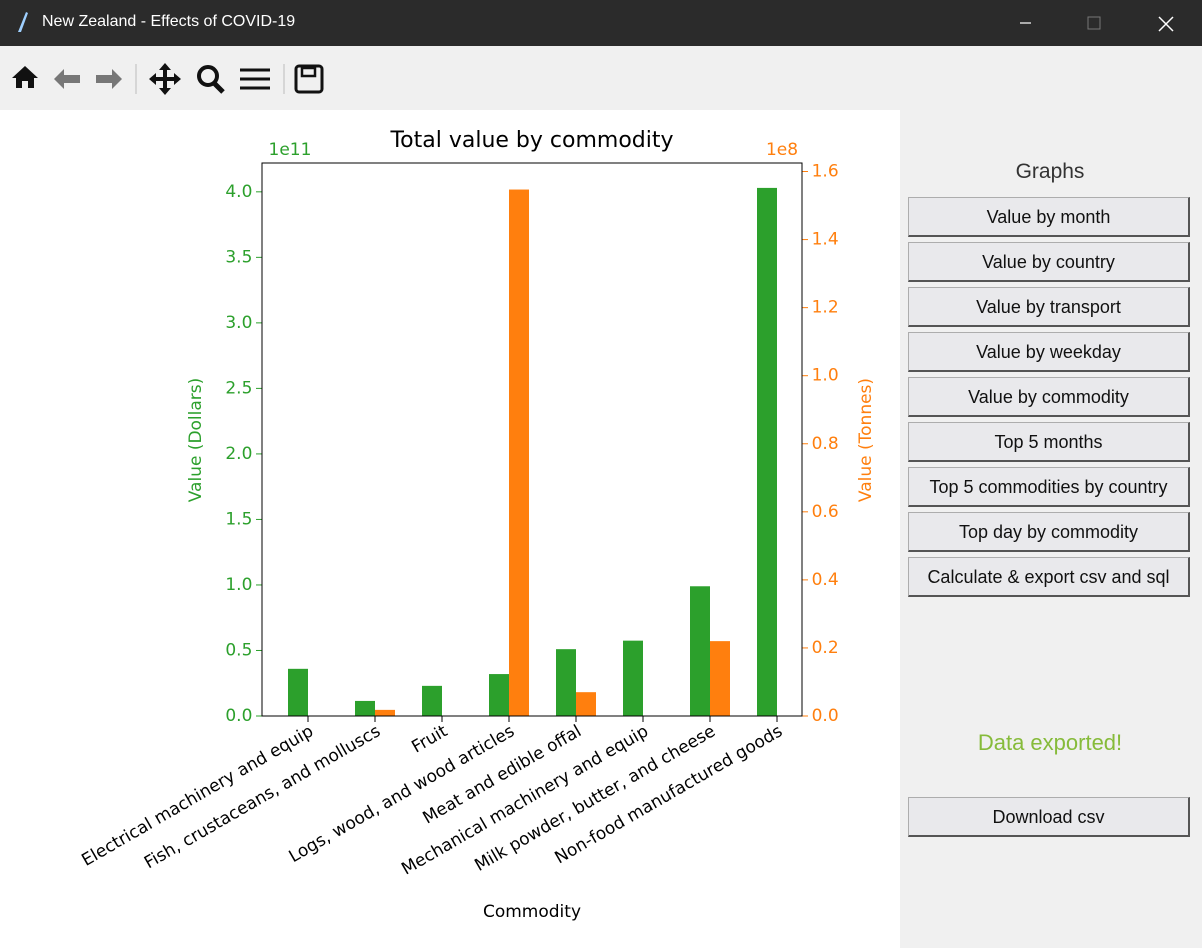  What do you see at coordinates (782, 150) in the screenshot?
I see `y2-offset: 1e8` at bounding box center [782, 150].